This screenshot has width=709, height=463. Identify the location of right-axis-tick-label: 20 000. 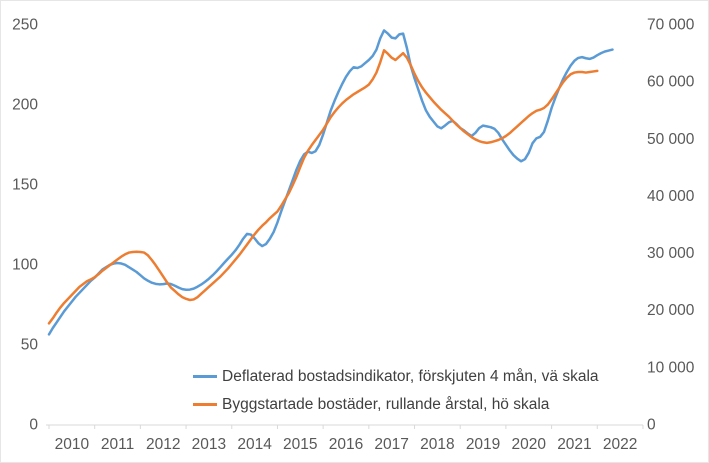
(671, 310).